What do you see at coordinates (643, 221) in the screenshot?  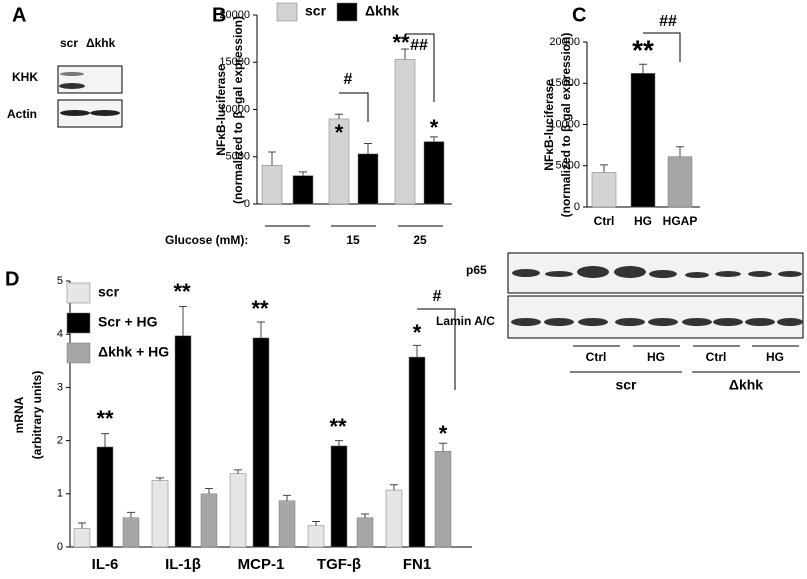 I see `x-tick-label: HG` at bounding box center [643, 221].